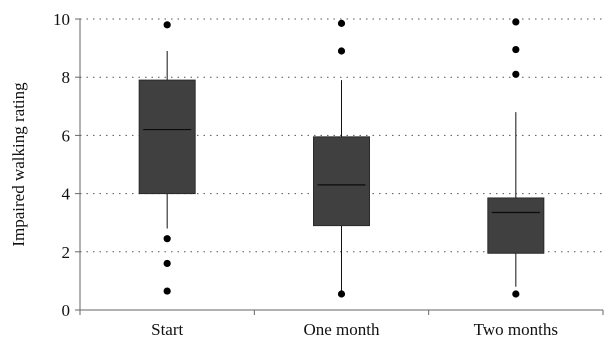  What do you see at coordinates (18, 164) in the screenshot?
I see `y-axis-title: Impaired walking rating` at bounding box center [18, 164].